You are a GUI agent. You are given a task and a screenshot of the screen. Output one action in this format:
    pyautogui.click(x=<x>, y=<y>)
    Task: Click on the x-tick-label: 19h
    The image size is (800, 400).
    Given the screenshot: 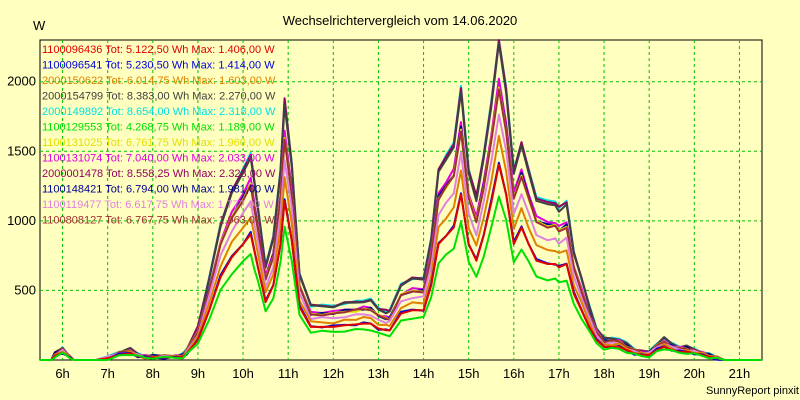 What is the action you would take?
    pyautogui.click(x=649, y=373)
    